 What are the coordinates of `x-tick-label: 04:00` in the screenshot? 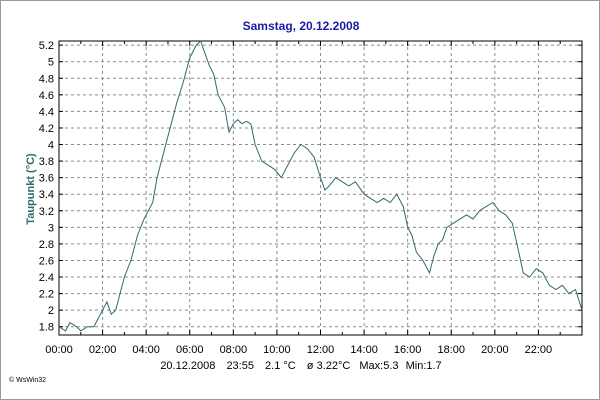 It's located at (146, 350).